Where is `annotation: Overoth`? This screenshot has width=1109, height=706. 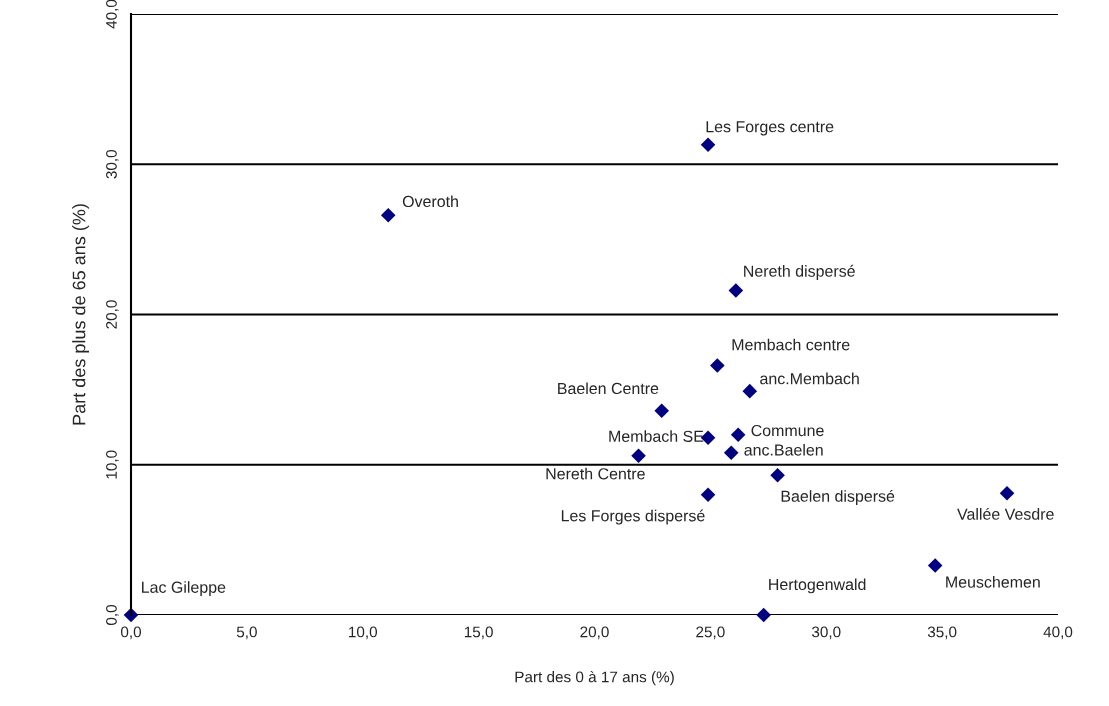
annotation: Overoth is located at coordinates (430, 201).